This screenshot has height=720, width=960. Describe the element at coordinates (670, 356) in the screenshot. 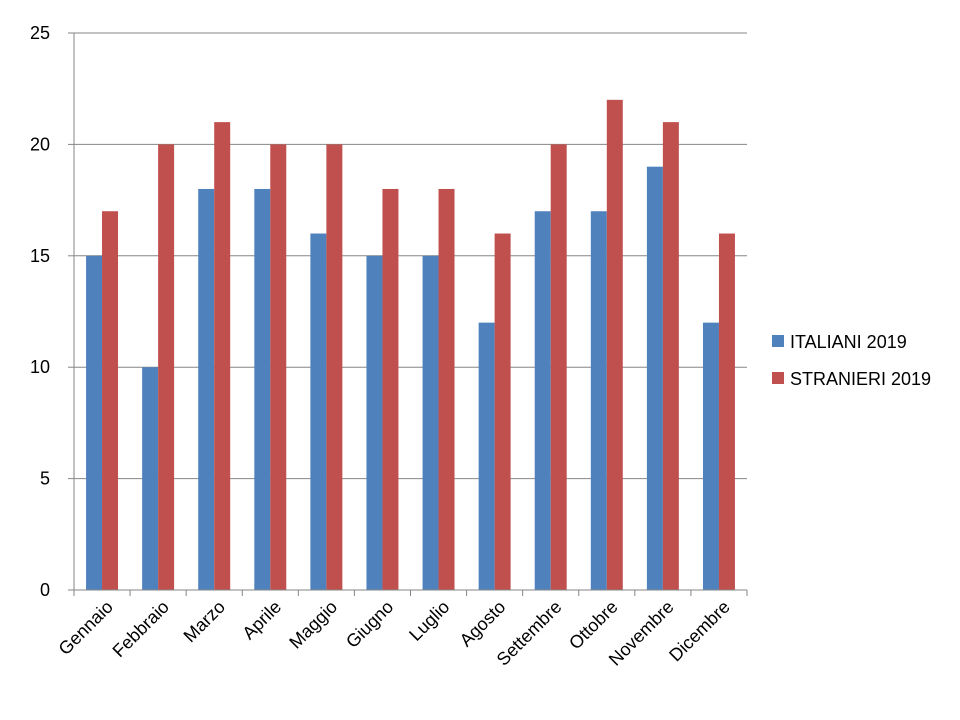

I see `bar-stranieri-novembre` at that location.